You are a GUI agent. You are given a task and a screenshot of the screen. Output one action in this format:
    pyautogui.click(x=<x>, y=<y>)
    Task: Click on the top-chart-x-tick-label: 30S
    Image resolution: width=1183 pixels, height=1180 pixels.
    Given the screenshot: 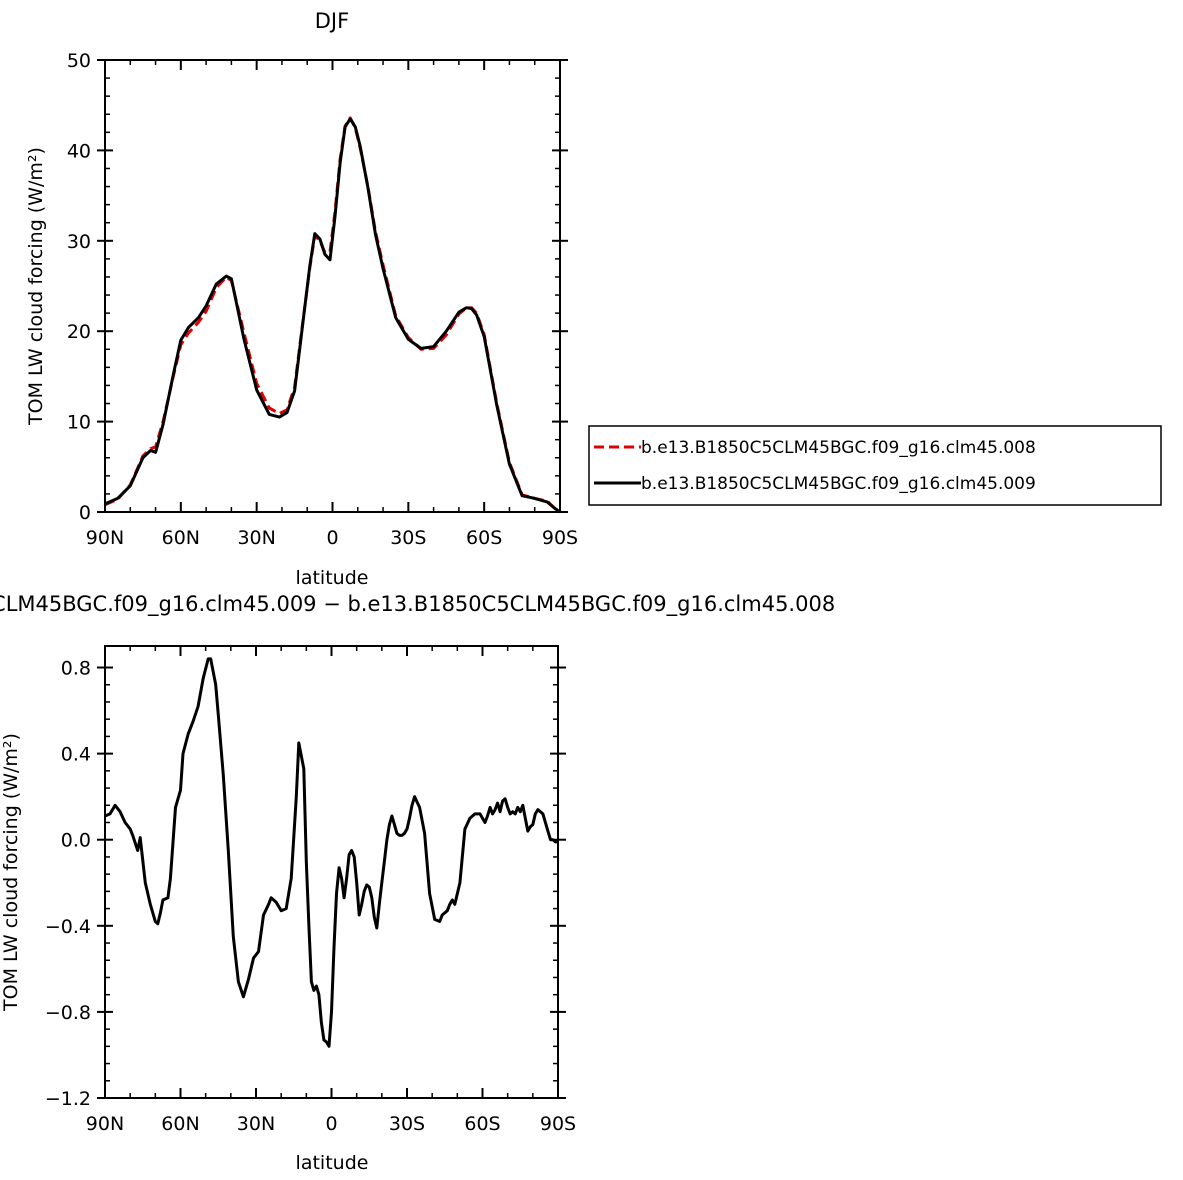 What is the action you would take?
    pyautogui.click(x=408, y=538)
    